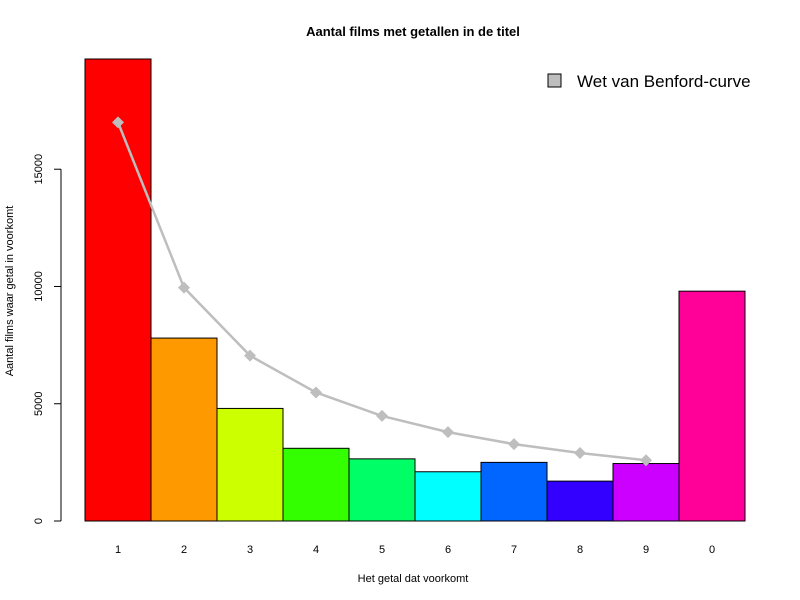 Image resolution: width=800 pixels, height=600 pixels. What do you see at coordinates (413, 31) in the screenshot?
I see `chart-title: Aantal films met getallen in de titel` at bounding box center [413, 31].